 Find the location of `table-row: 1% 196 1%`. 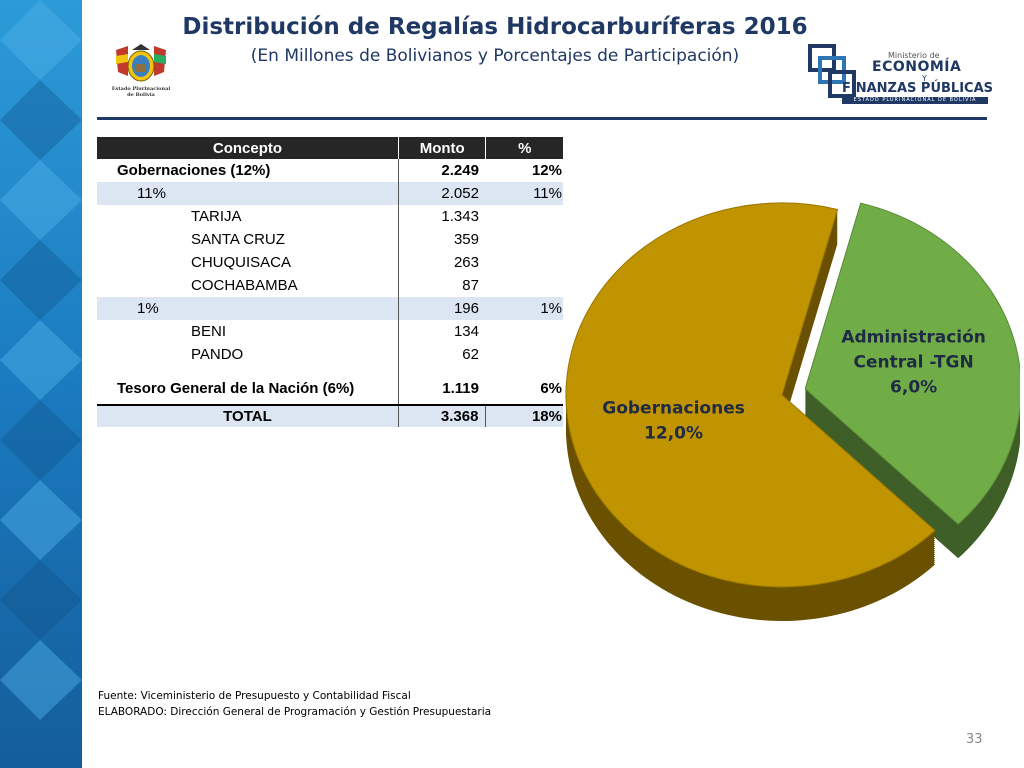

table-row: 1% 196 1% is located at coordinates (330, 308).